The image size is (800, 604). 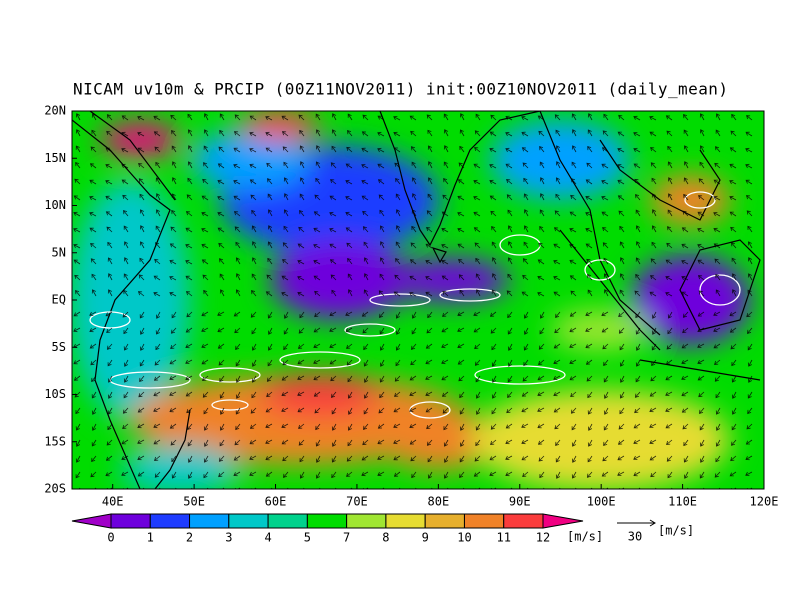 What do you see at coordinates (110, 538) in the screenshot?
I see `colorbar-label: 0` at bounding box center [110, 538].